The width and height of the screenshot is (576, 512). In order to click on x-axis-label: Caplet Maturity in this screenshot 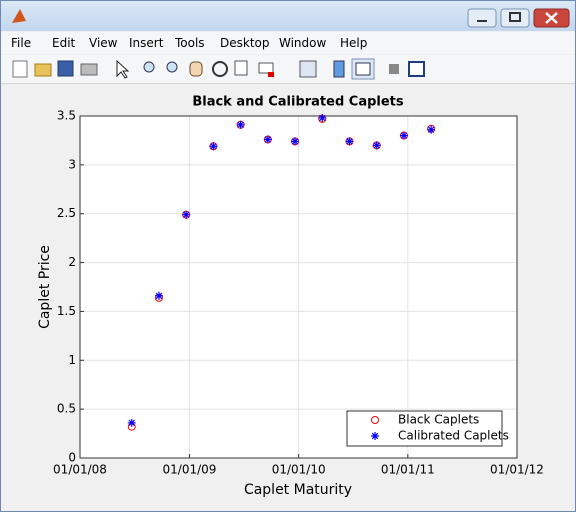, I will do `click(298, 490)`.